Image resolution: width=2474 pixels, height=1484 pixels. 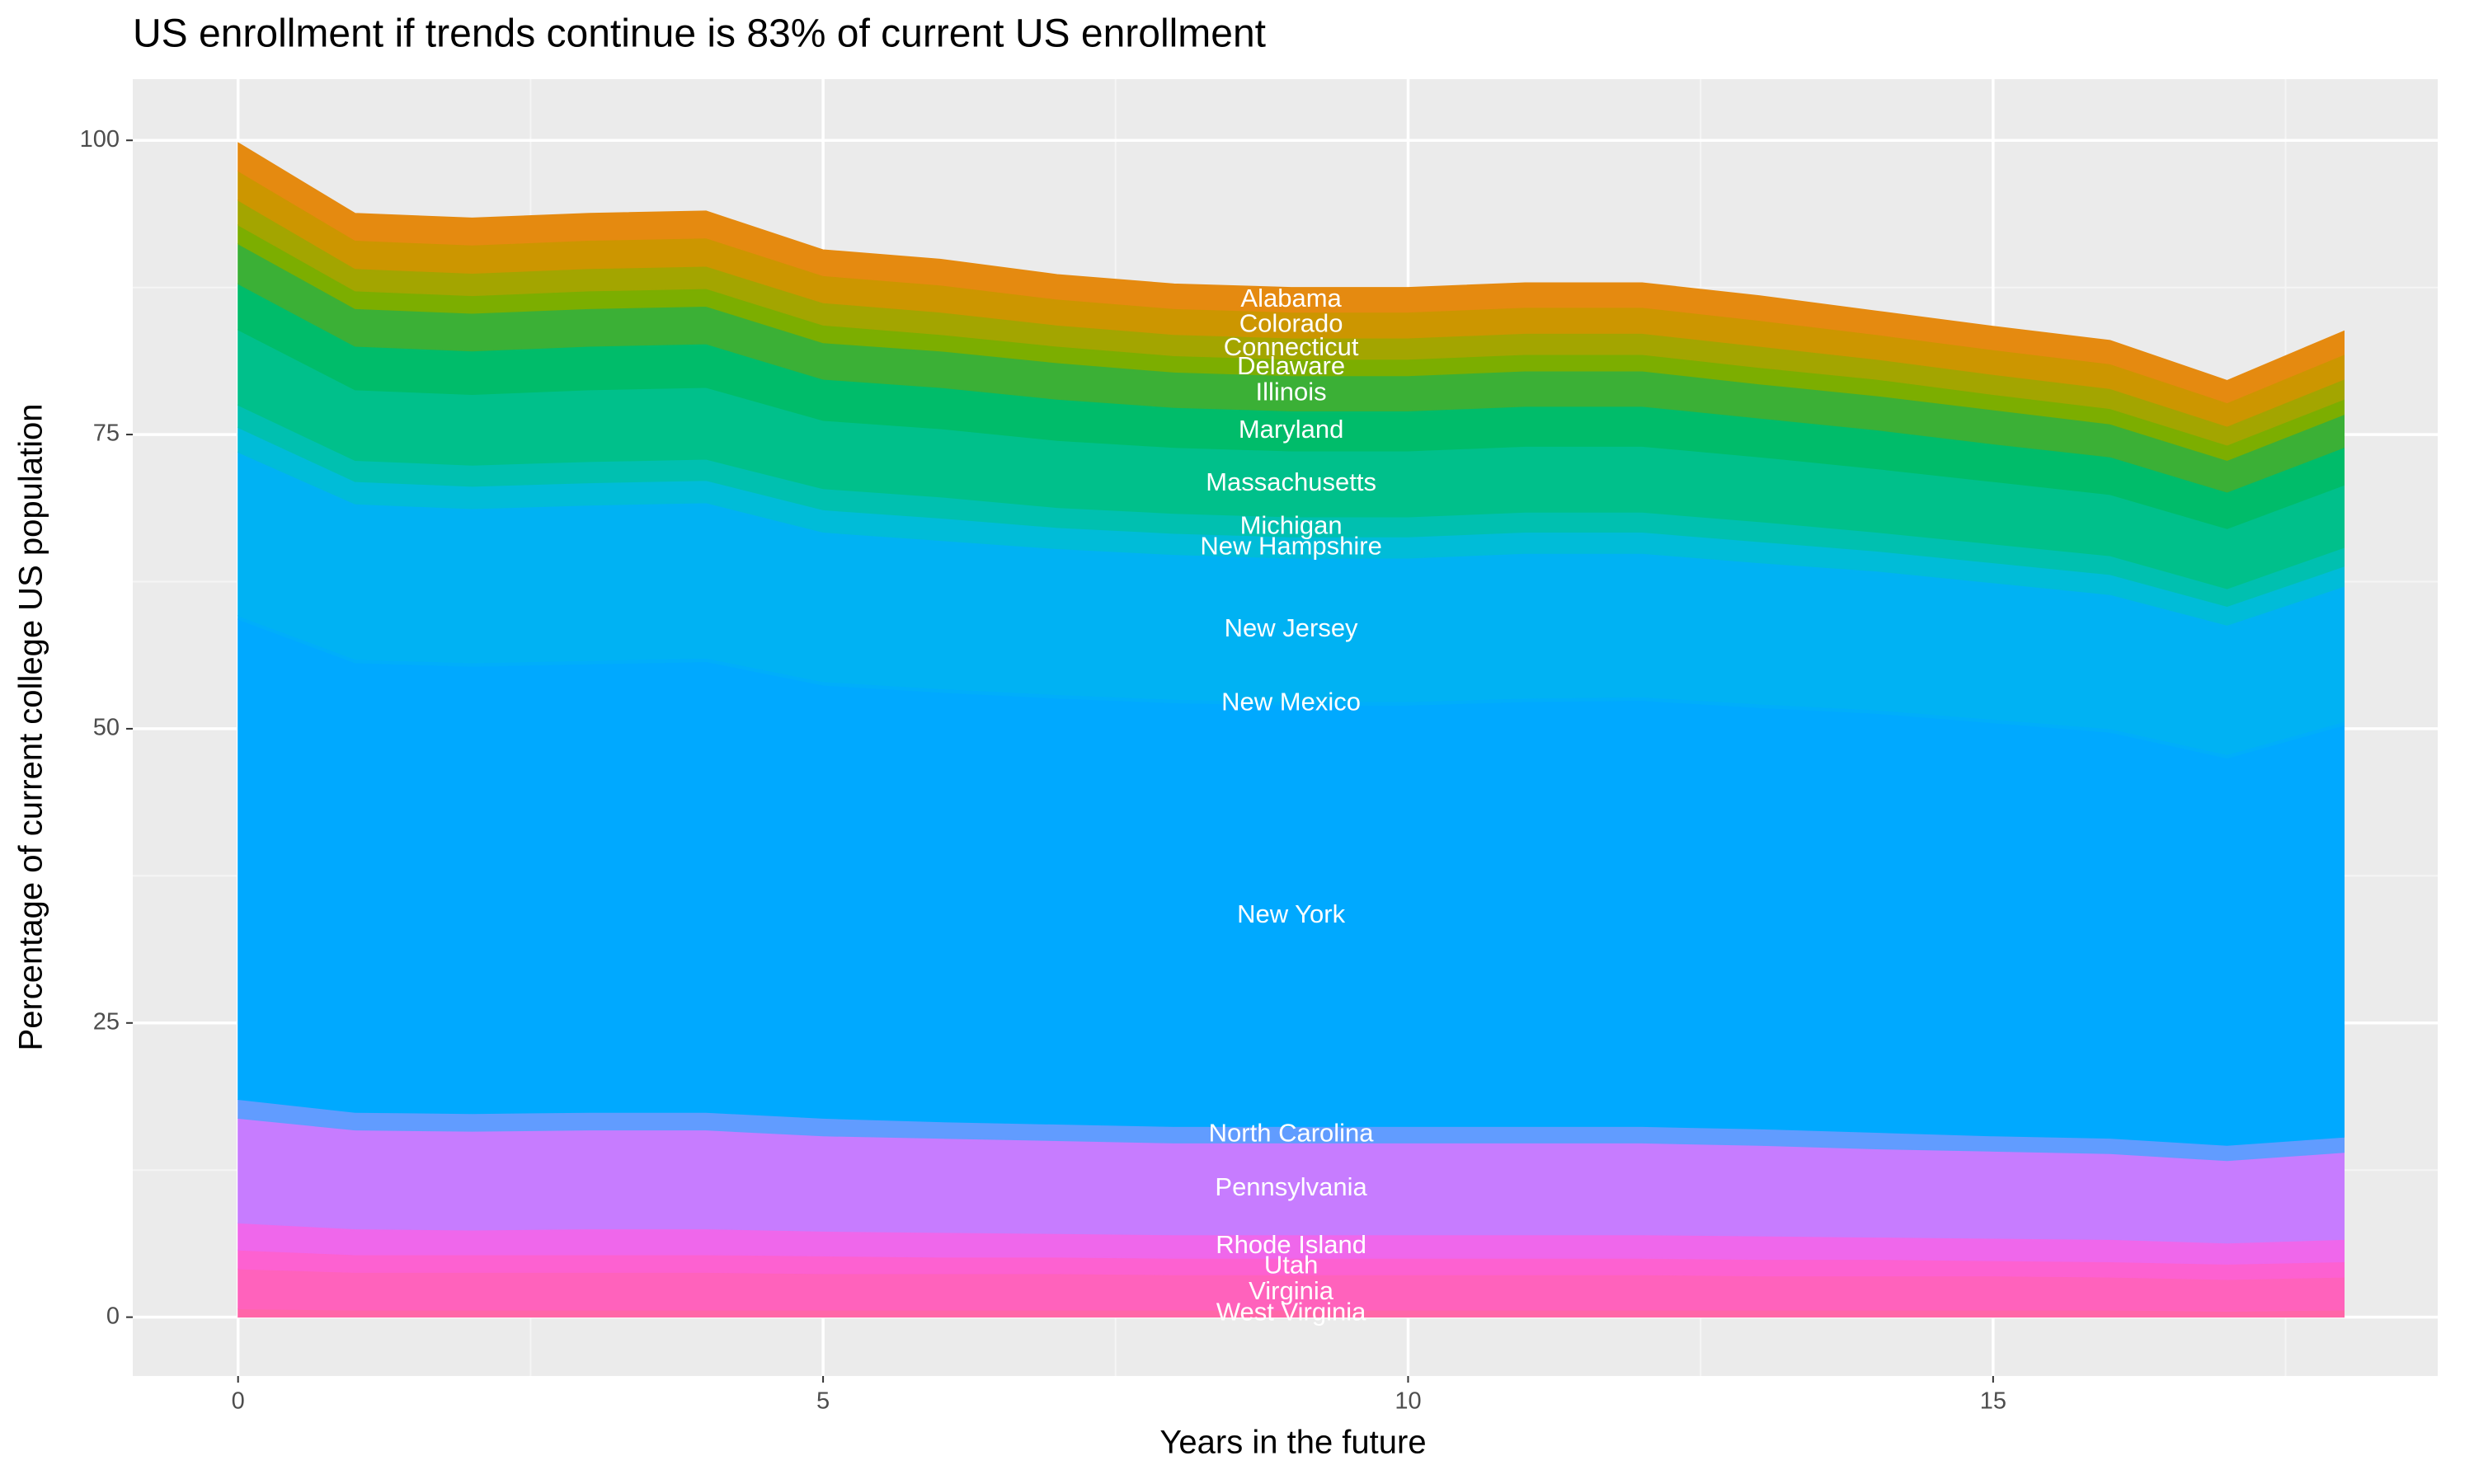 I want to click on area-label: West Virginia, so click(x=1291, y=1312).